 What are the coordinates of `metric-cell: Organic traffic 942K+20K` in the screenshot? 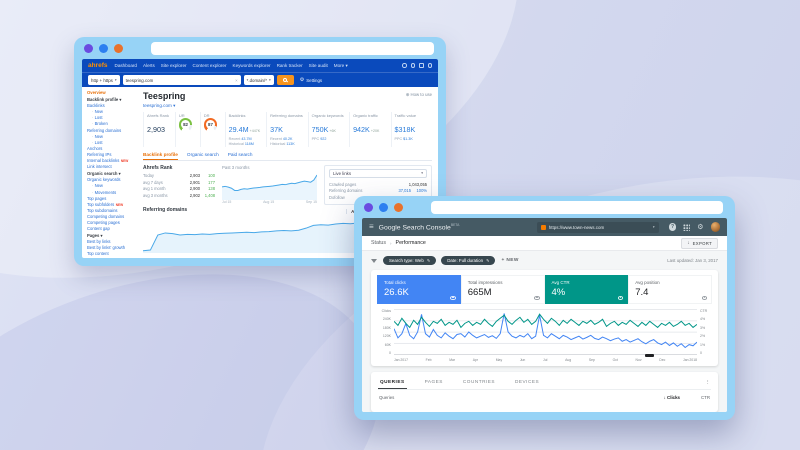 It's located at (369, 129).